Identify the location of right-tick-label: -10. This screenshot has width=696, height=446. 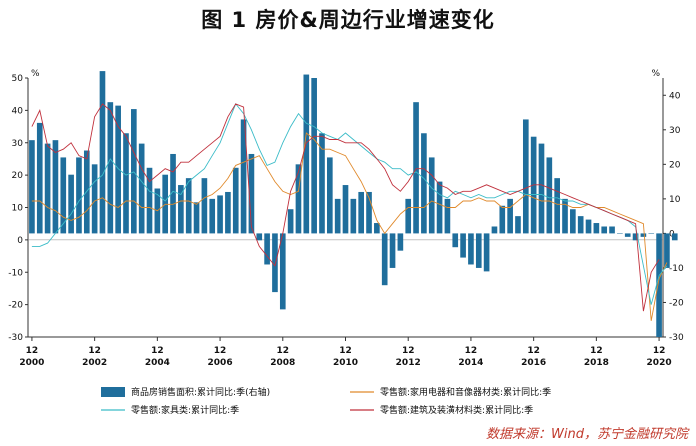
(676, 269).